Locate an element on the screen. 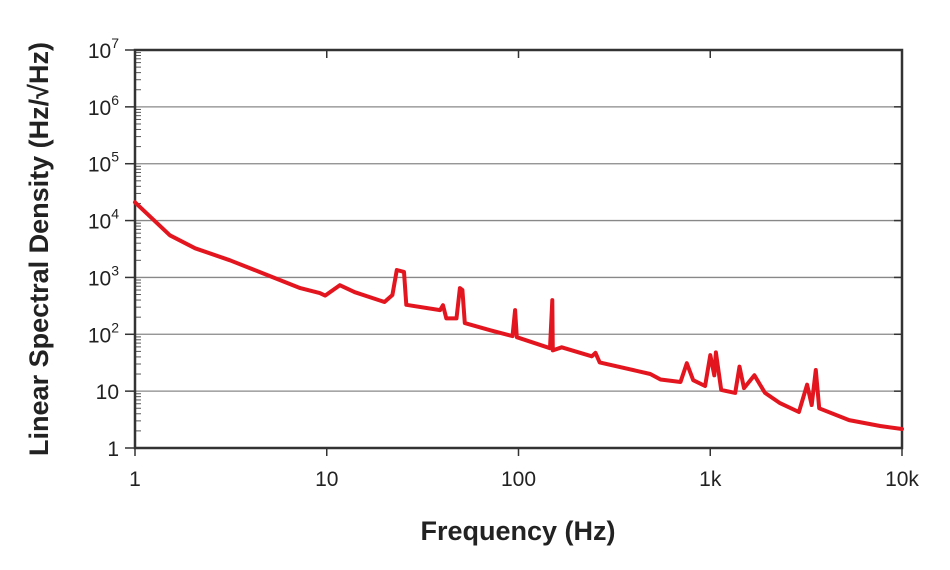 The image size is (950, 570). x-tick-label: 10k is located at coordinates (902, 479).